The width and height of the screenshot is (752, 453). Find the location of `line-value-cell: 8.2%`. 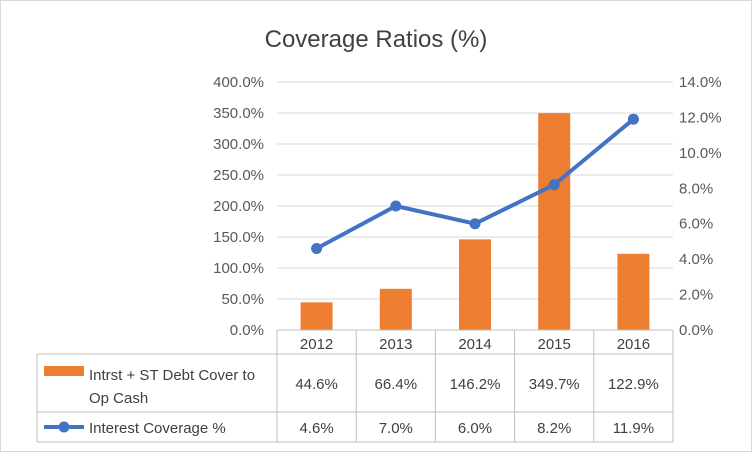

line-value-cell: 8.2% is located at coordinates (554, 428).